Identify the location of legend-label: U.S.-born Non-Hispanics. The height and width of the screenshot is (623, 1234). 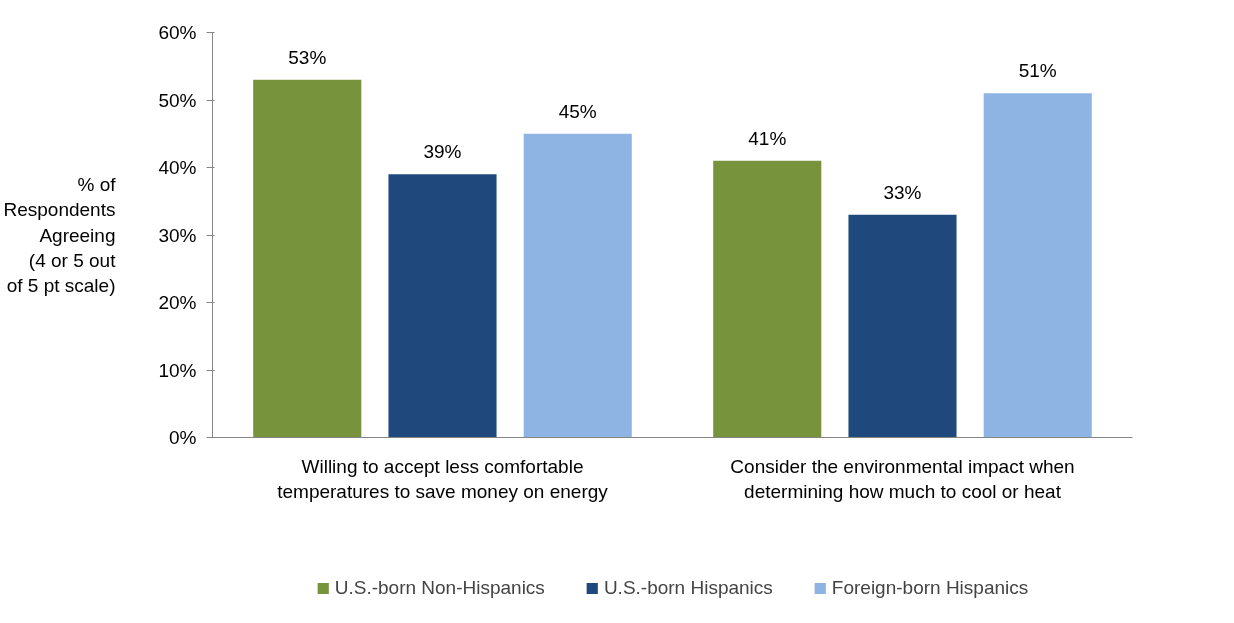
(439, 587).